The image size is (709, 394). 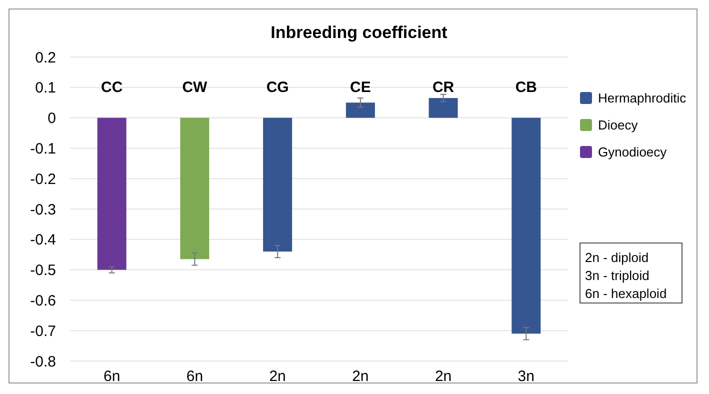 I want to click on y-tick-label: 0, so click(x=52, y=119).